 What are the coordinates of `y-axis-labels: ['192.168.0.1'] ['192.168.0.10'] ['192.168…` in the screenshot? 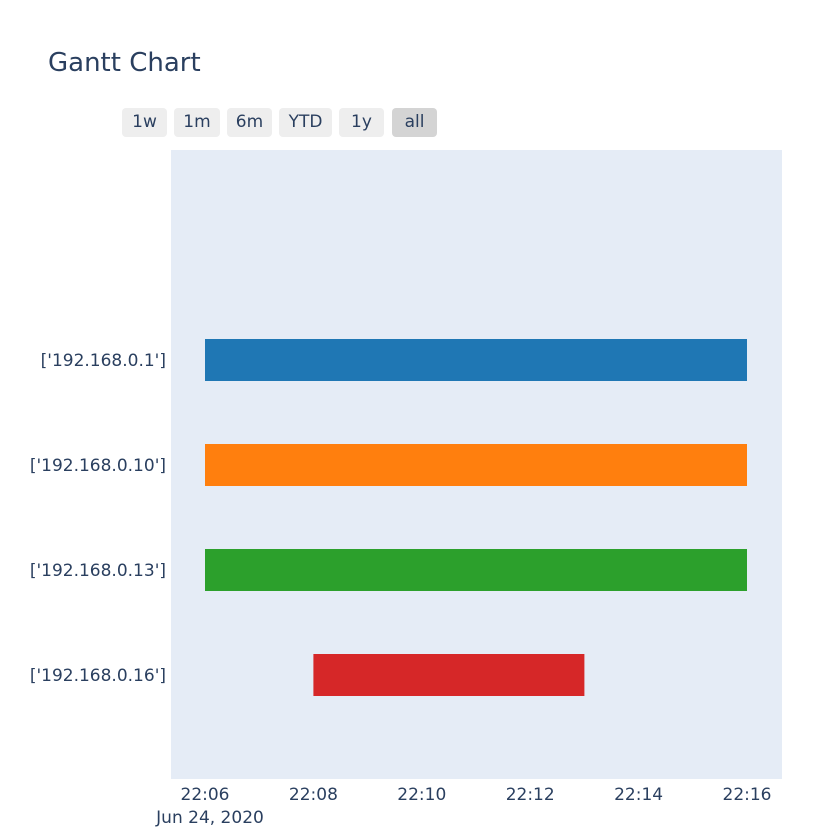 It's located at (98, 518).